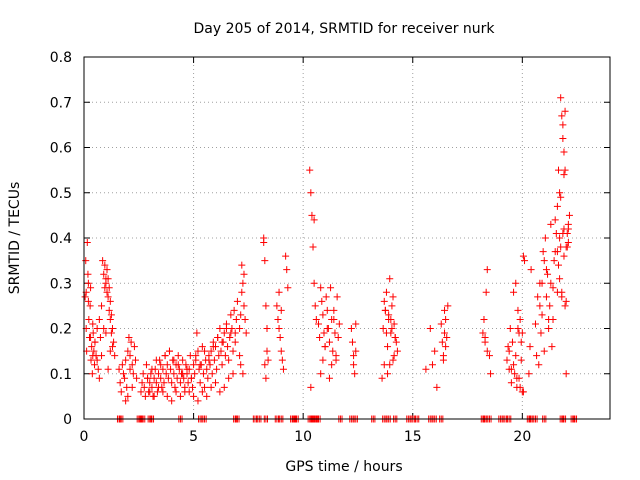 The width and height of the screenshot is (640, 480). Describe the element at coordinates (61, 58) in the screenshot. I see `y-tick-label: 0.8` at that location.